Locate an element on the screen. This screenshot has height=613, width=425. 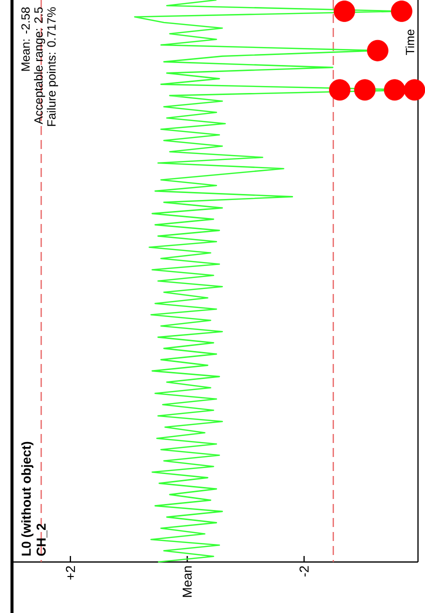
y-axis-title: Time is located at coordinates (409, 42).